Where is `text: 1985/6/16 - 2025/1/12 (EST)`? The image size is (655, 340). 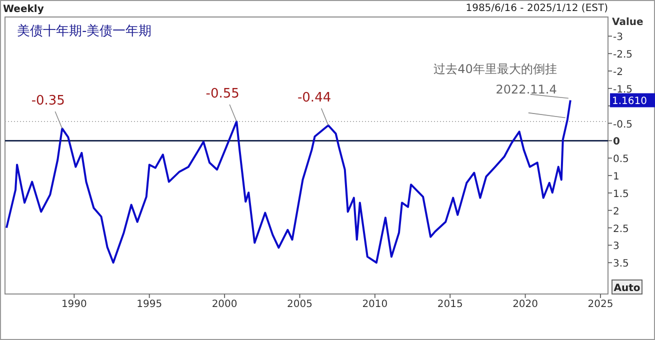
text: 1985/6/16 - 2025/1/12 (EST) is located at coordinates (537, 8).